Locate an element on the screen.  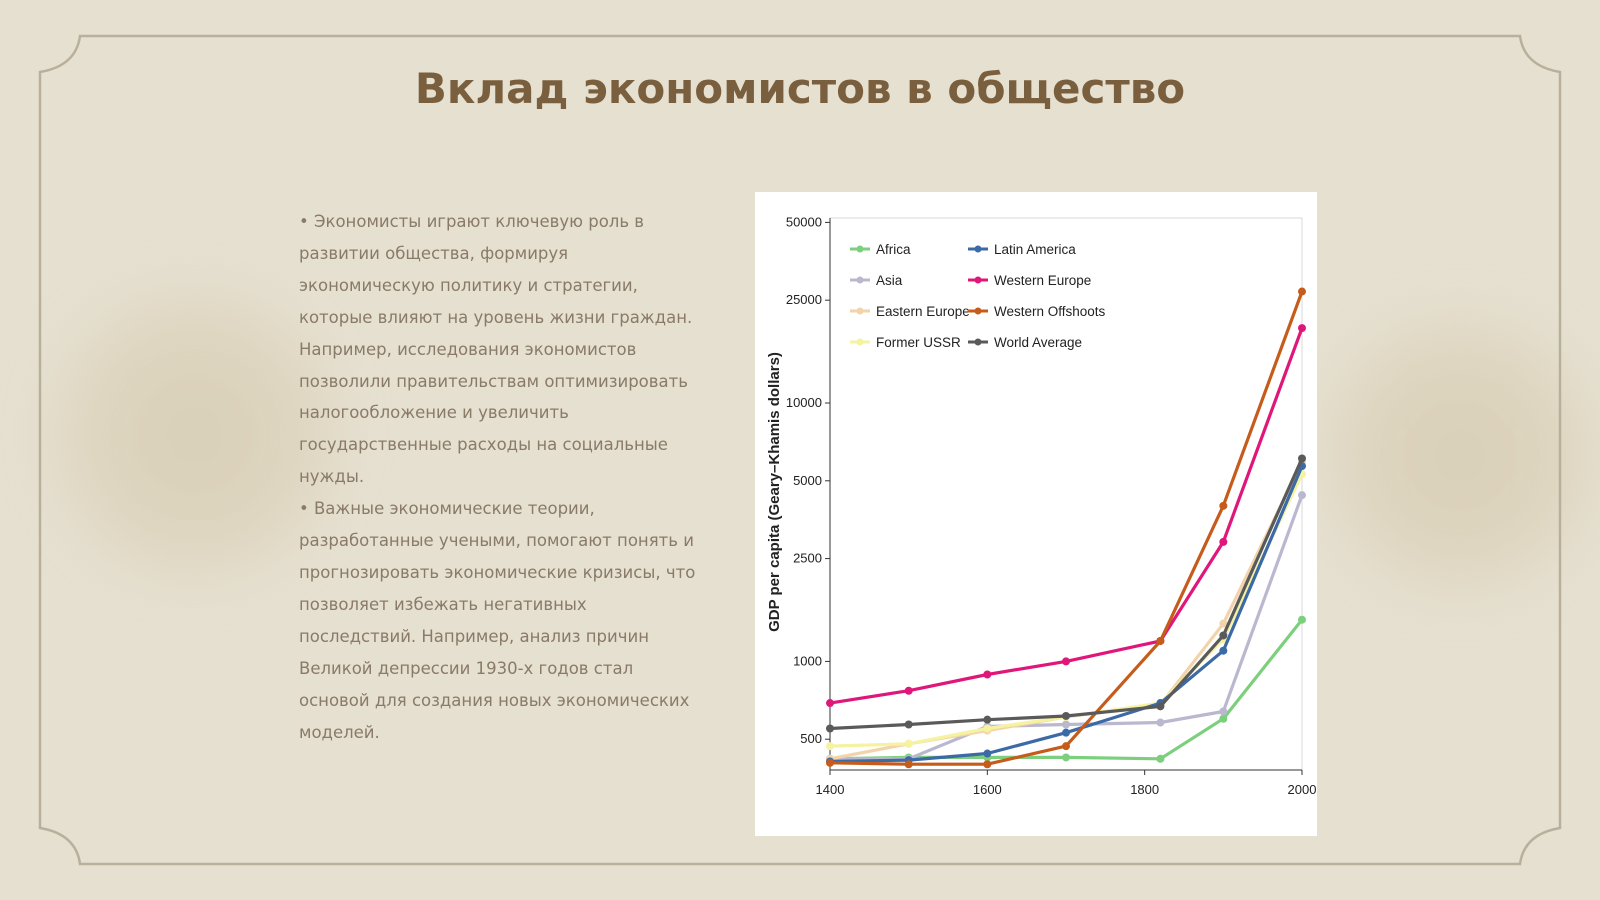
legend-label-africa: Africa is located at coordinates (893, 249).